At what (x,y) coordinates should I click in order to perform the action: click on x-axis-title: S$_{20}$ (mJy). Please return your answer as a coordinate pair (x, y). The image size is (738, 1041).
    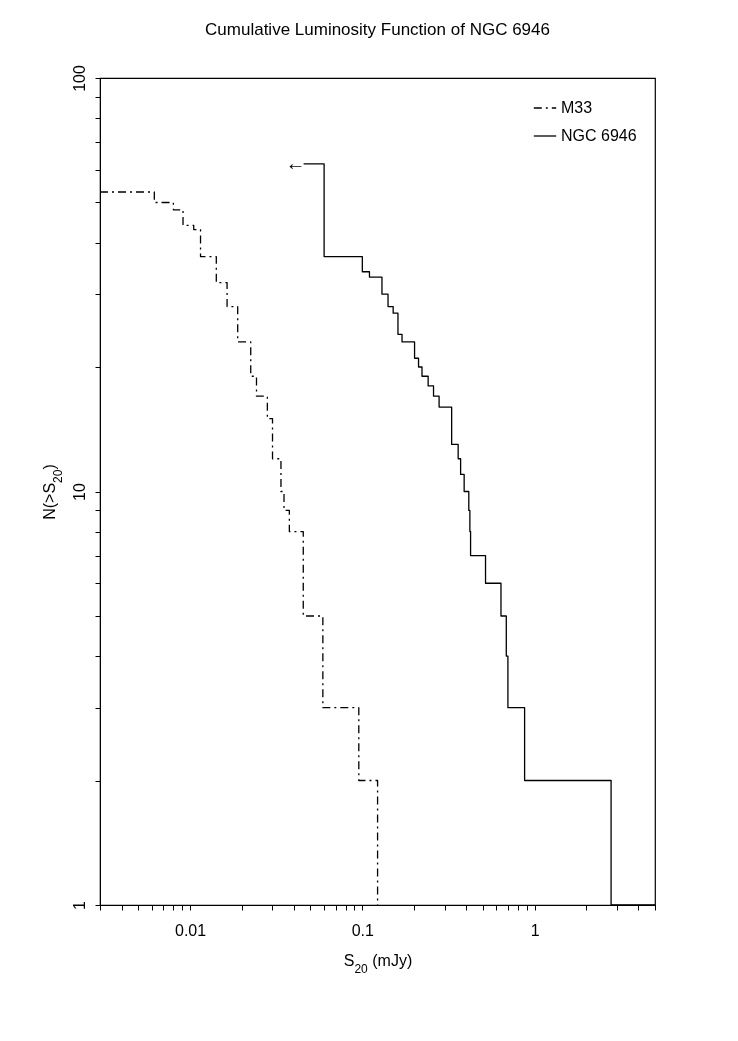
    Looking at the image, I should click on (378, 963).